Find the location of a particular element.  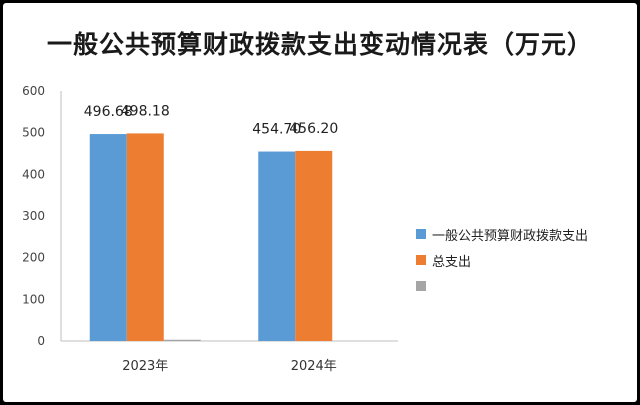

y-tick-label: 600 is located at coordinates (33, 91).